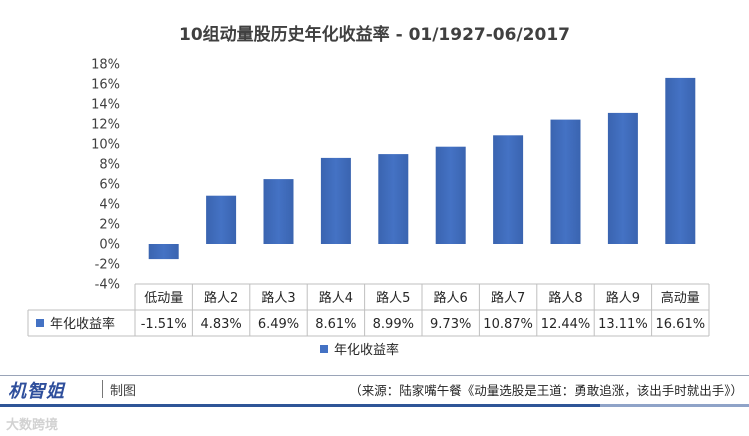  I want to click on y-tick-label: 10%, so click(105, 145).